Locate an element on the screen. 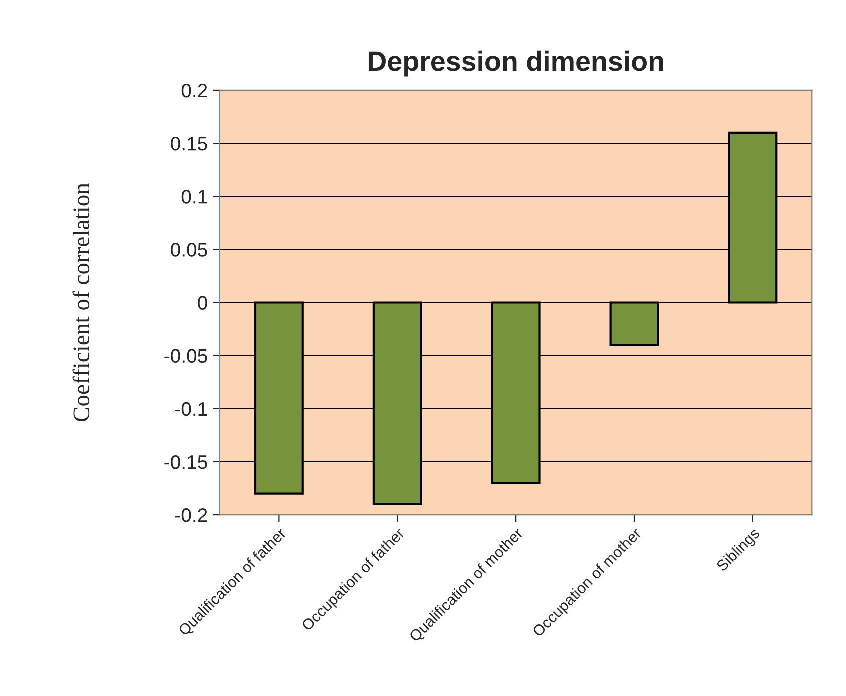  chart-title: Depression dimension is located at coordinates (516, 63).